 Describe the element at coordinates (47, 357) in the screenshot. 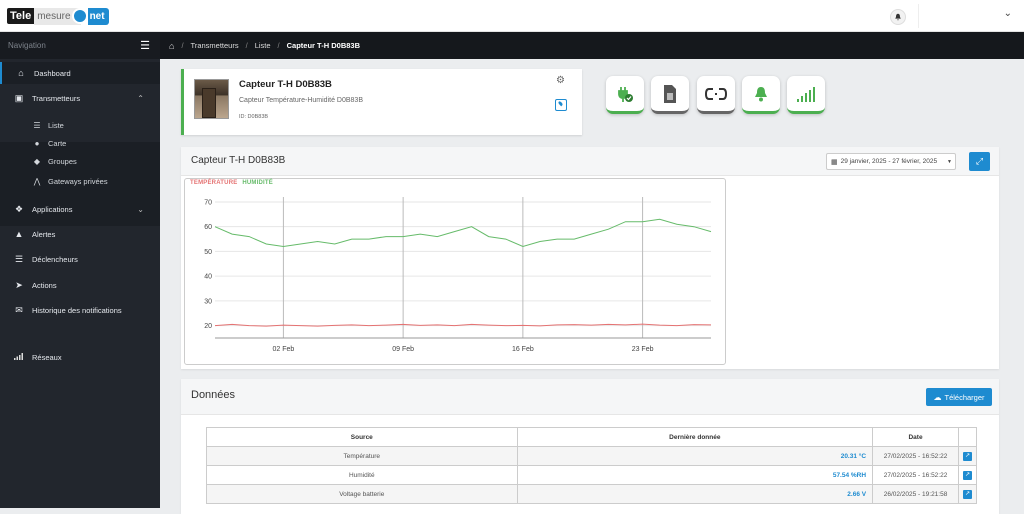

I see `sidebar-item-label: Réseaux` at that location.